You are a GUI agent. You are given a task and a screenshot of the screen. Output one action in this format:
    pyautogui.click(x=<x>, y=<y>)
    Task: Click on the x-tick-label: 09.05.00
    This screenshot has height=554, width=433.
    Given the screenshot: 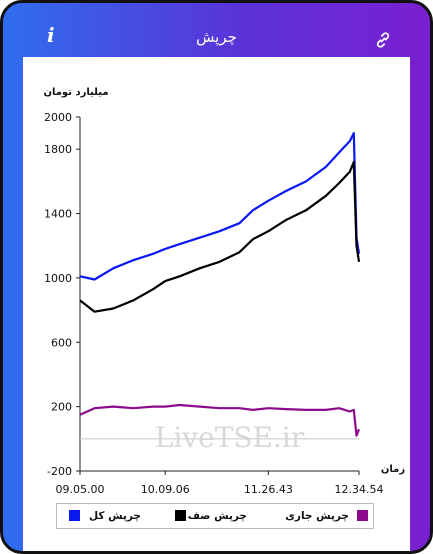 What is the action you would take?
    pyautogui.click(x=80, y=489)
    